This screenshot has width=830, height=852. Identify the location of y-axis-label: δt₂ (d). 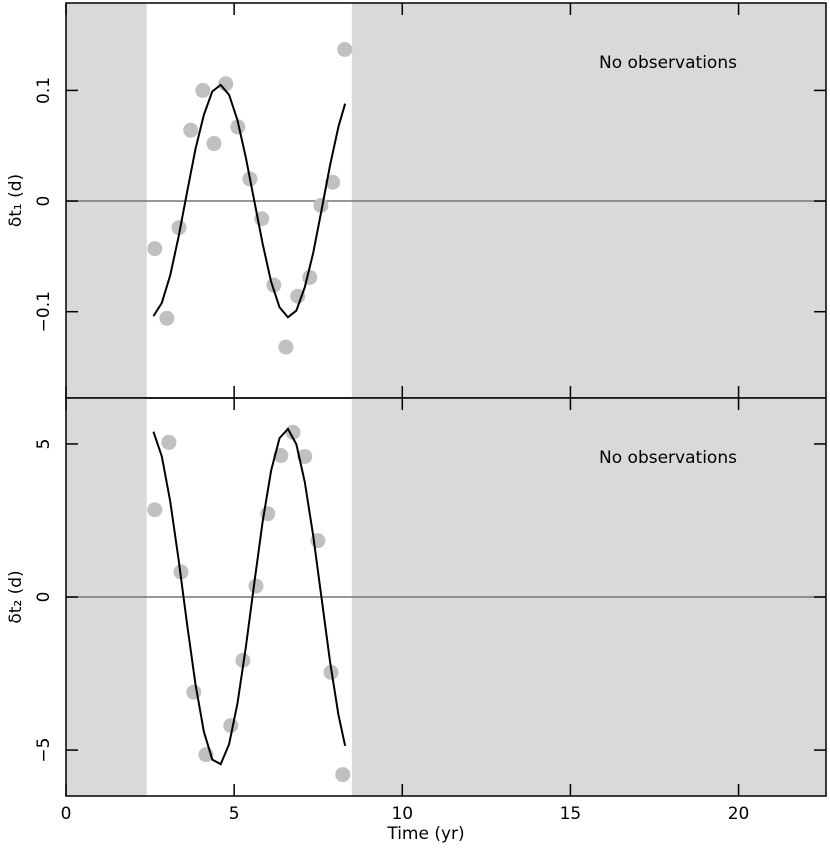
(16, 596).